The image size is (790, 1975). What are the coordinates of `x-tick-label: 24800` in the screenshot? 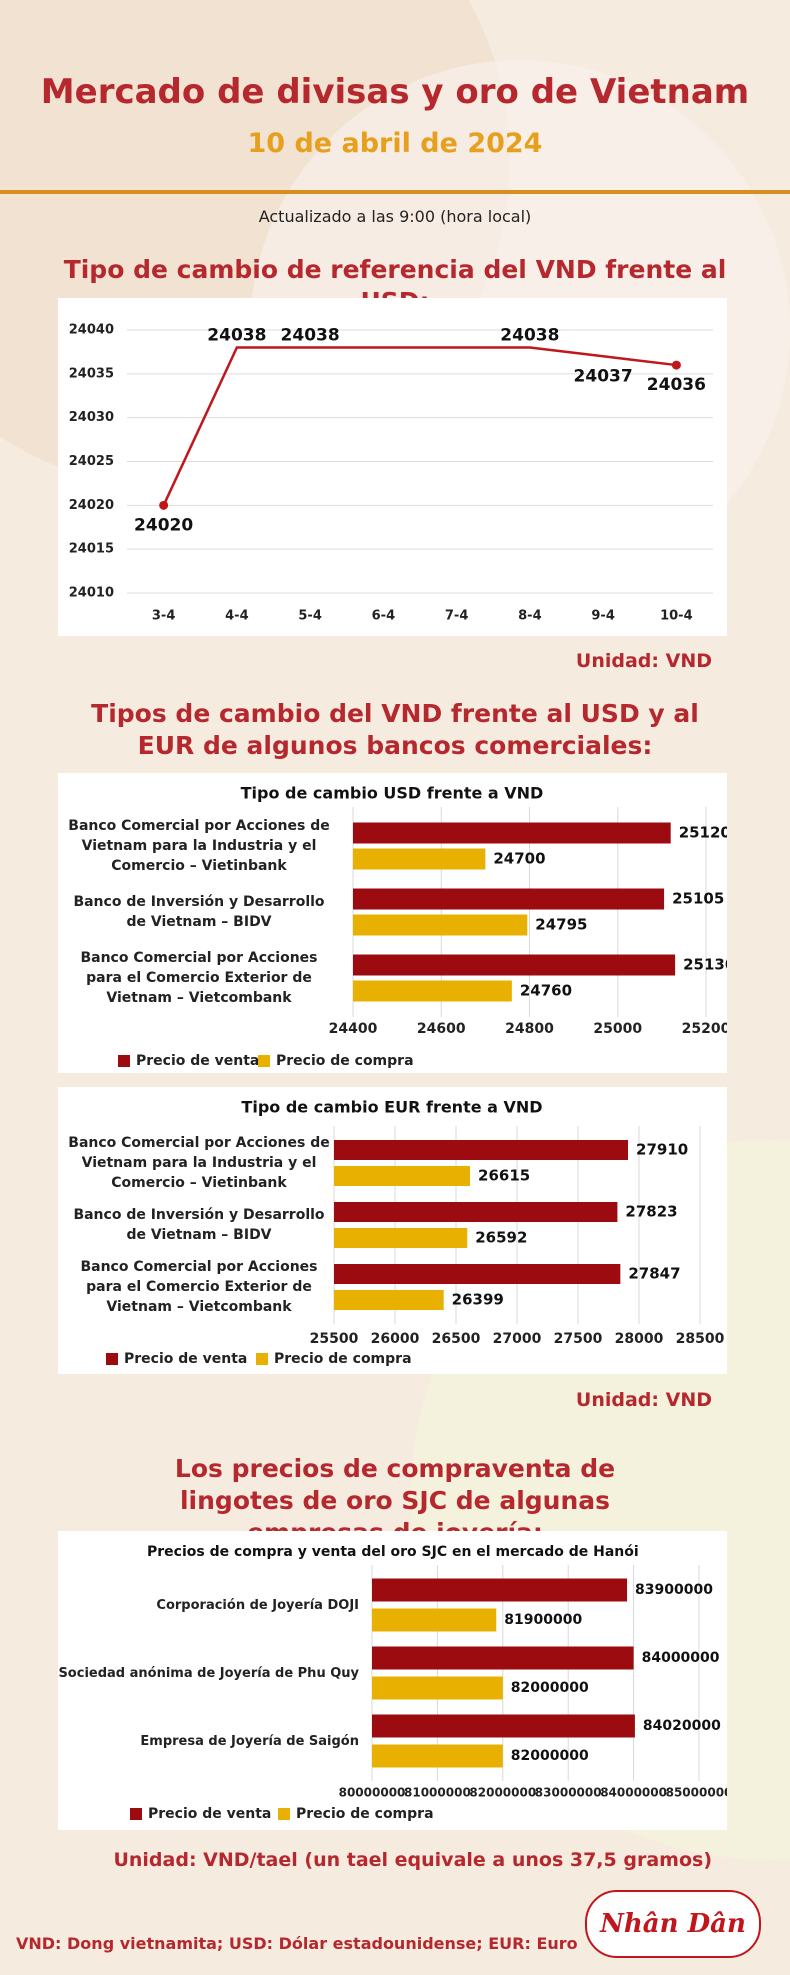 It's located at (529, 1029).